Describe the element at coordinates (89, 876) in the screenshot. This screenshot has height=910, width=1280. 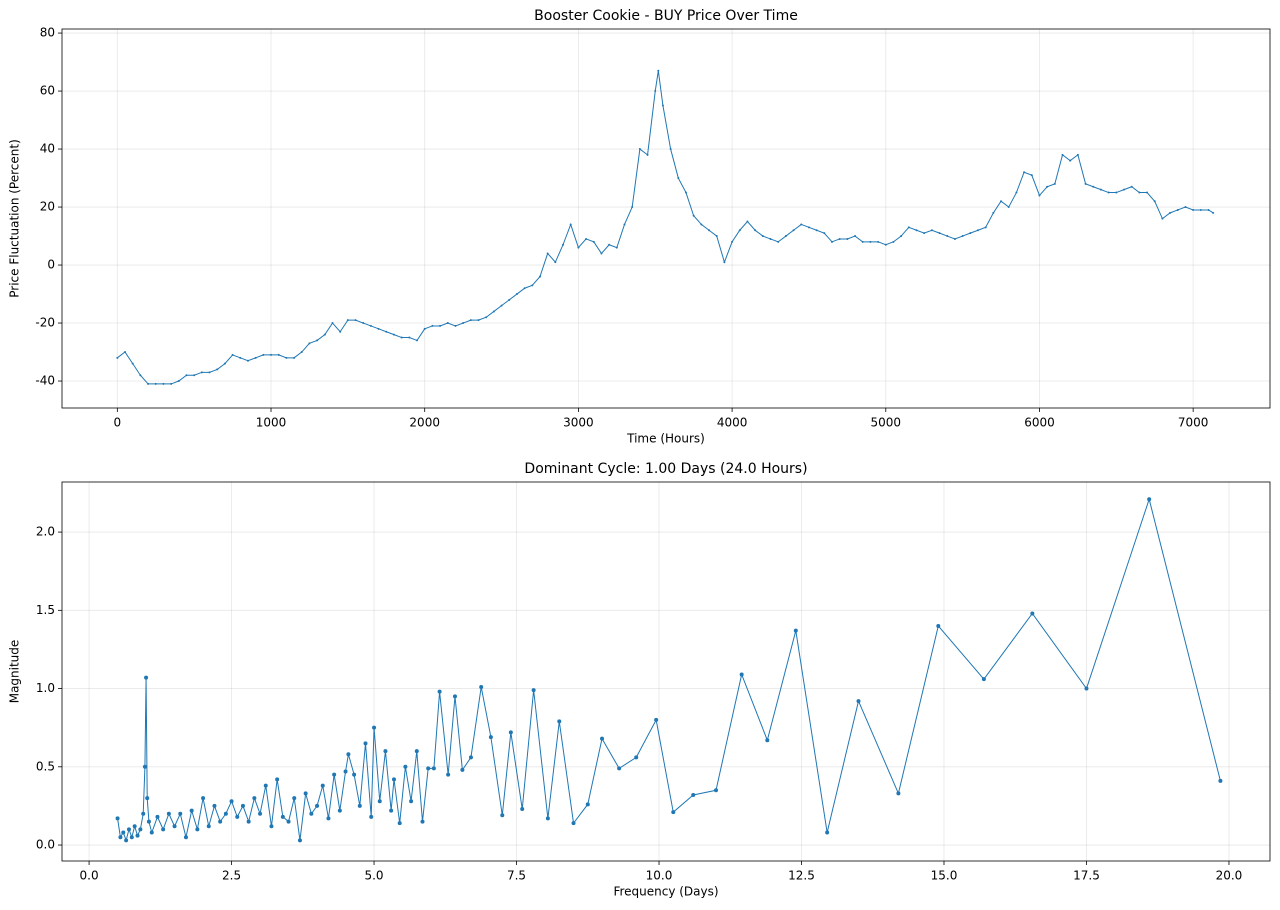
I see `x-tick-label: 0.0` at that location.